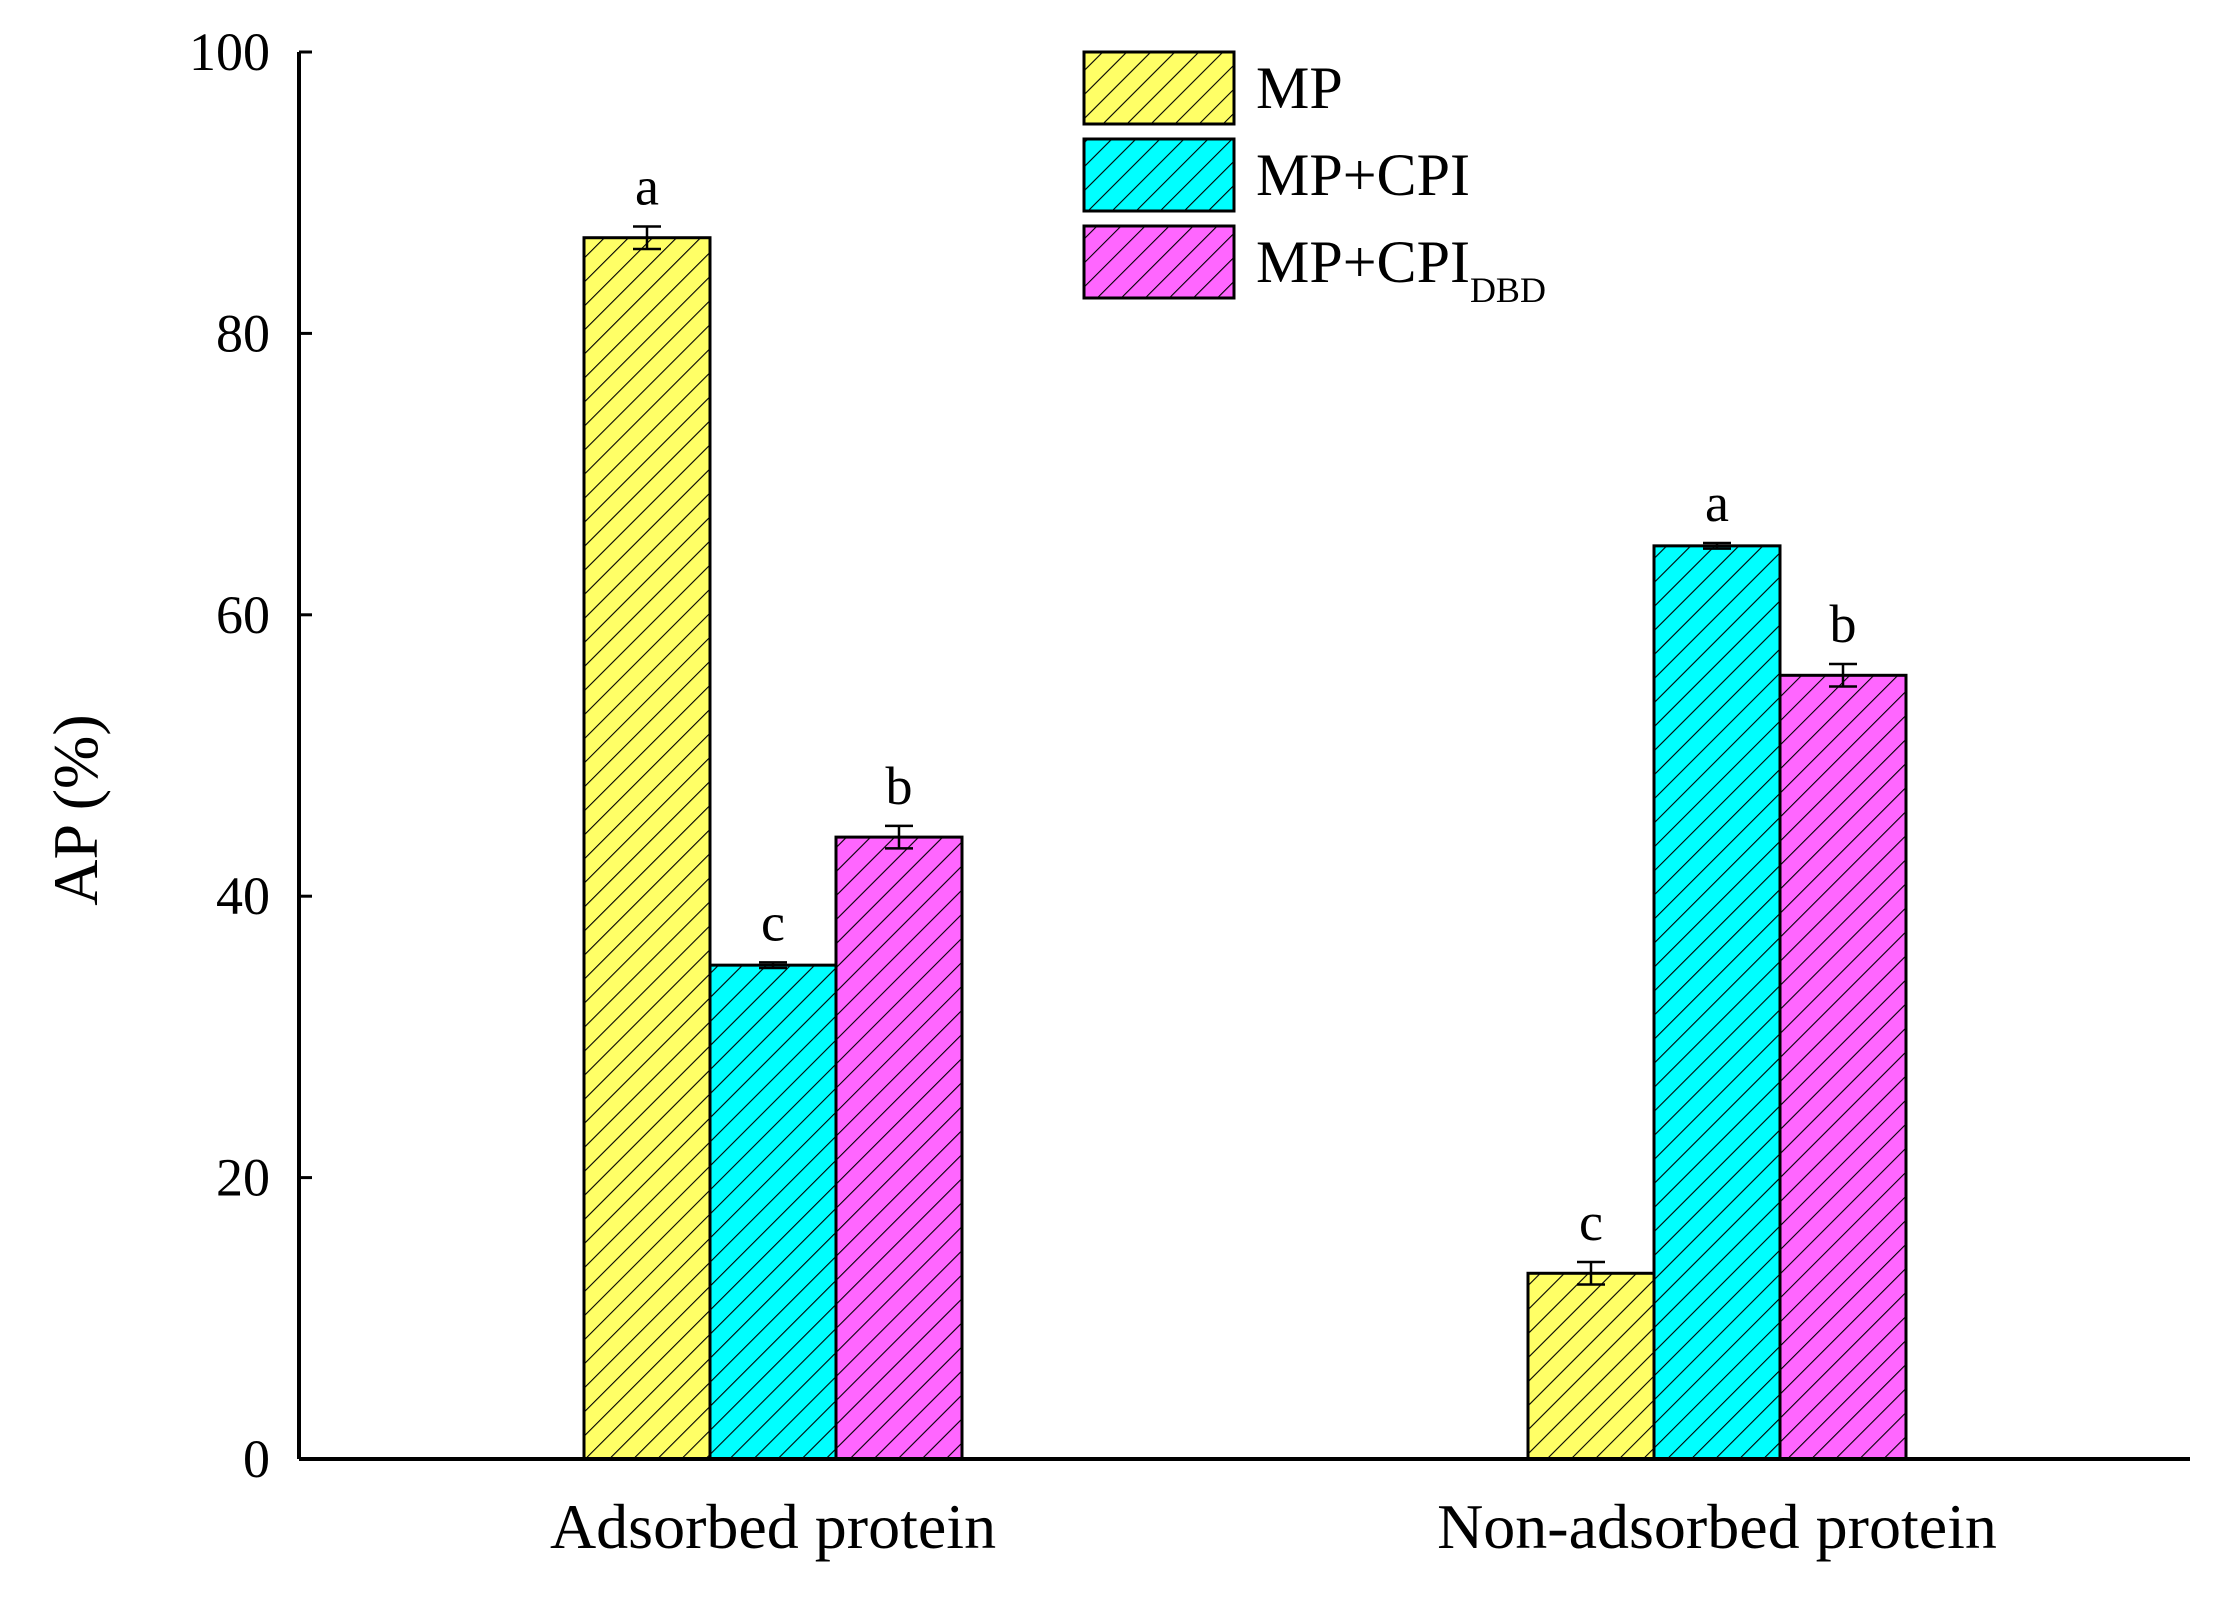 Image resolution: width=2226 pixels, height=1615 pixels. I want to click on bar-mp-cpi-adsorbed-protein, so click(773, 1212).